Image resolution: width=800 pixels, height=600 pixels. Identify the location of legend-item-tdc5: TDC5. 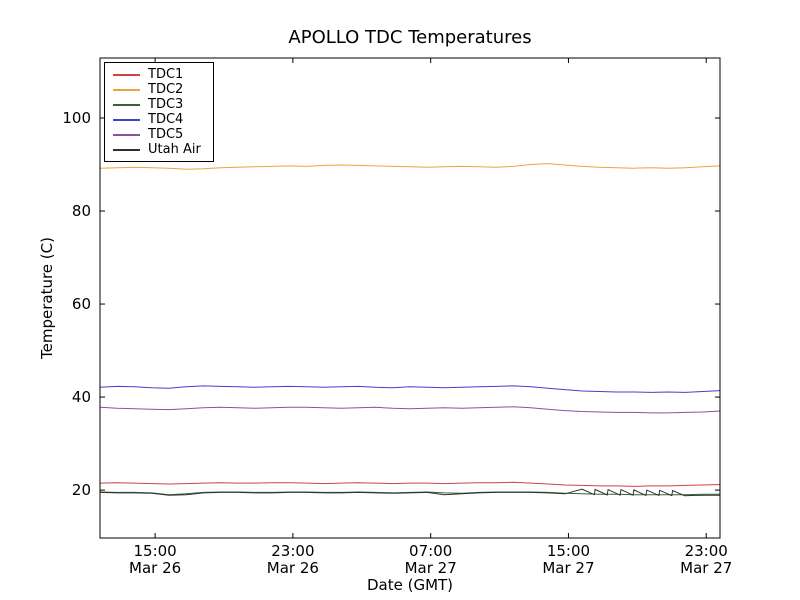
(157, 134).